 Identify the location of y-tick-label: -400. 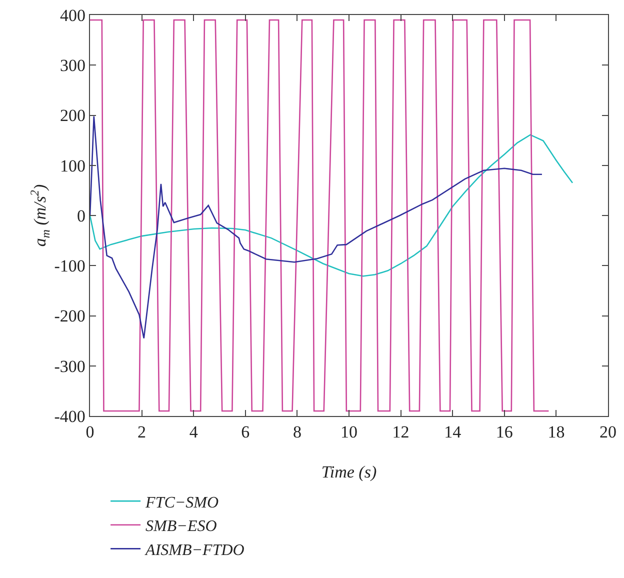
(70, 416).